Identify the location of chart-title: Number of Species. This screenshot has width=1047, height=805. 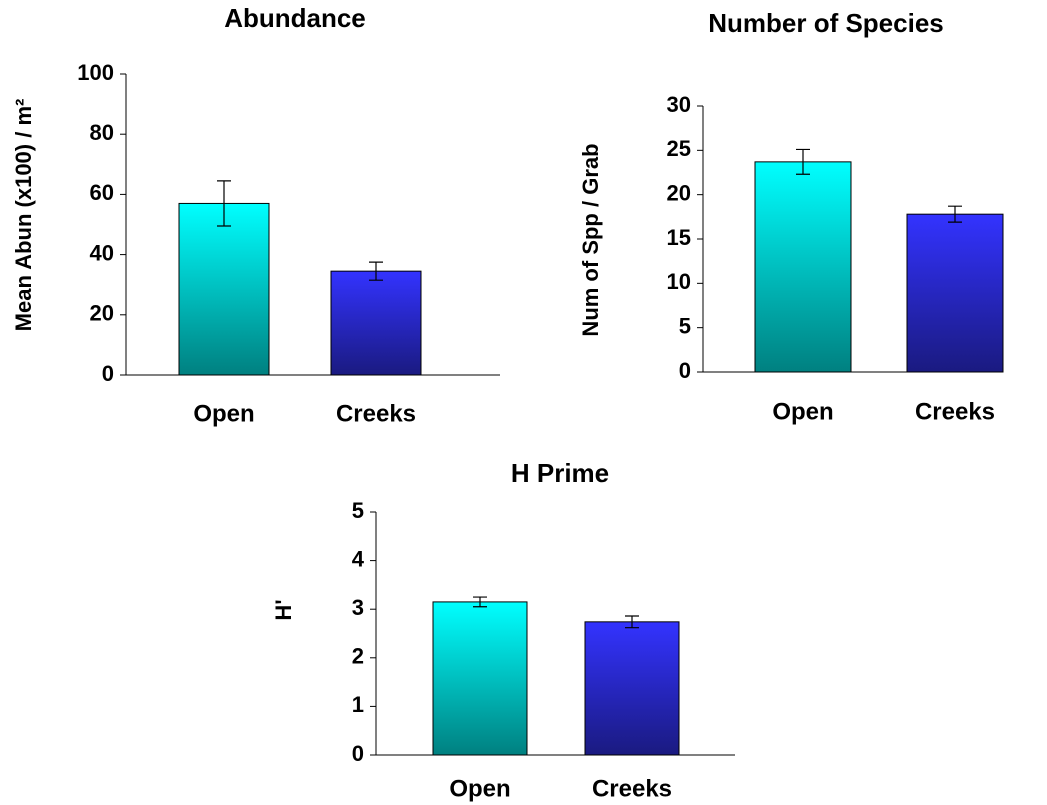
(826, 23).